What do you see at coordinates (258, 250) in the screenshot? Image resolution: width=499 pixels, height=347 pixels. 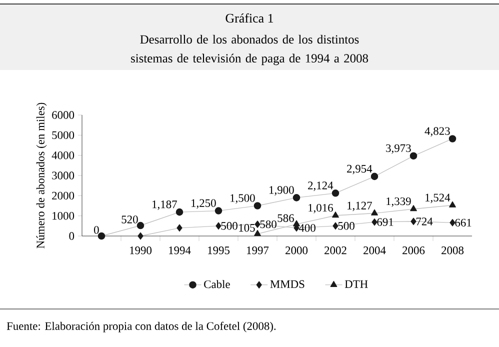 I see `x-tick-label: 1997` at bounding box center [258, 250].